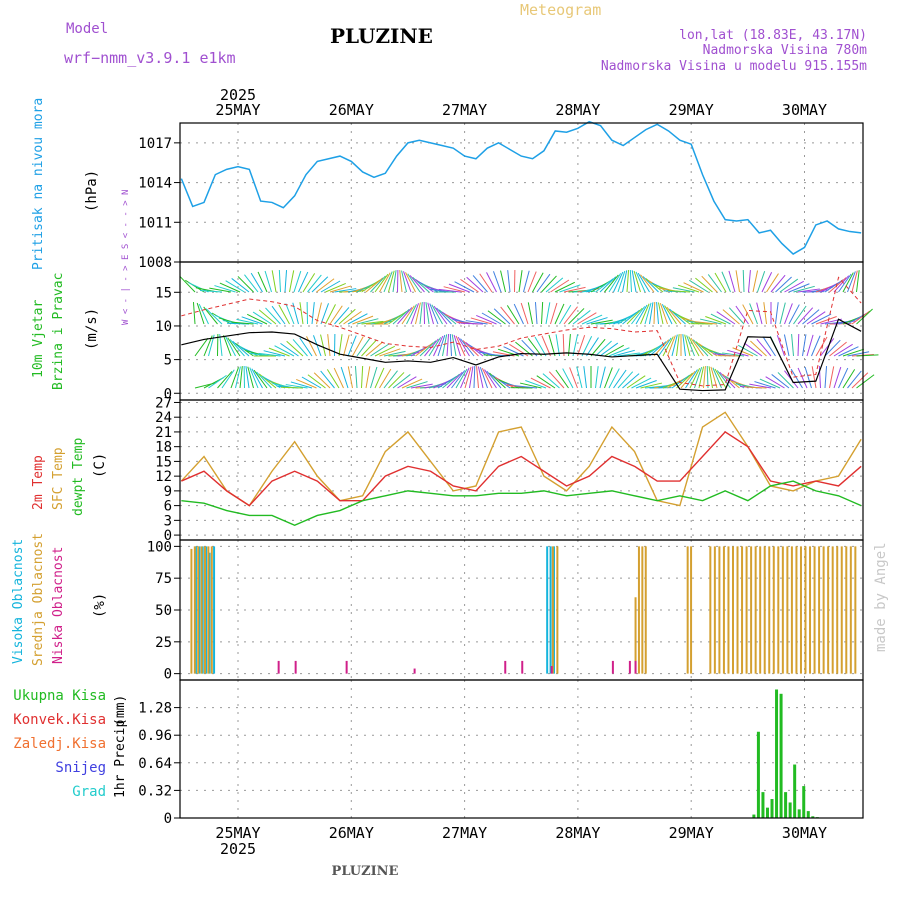 This screenshot has height=900, width=900. What do you see at coordinates (500, 195) in the screenshot?
I see `panel-pressure: 1008 1011 1014 1017` at bounding box center [500, 195].